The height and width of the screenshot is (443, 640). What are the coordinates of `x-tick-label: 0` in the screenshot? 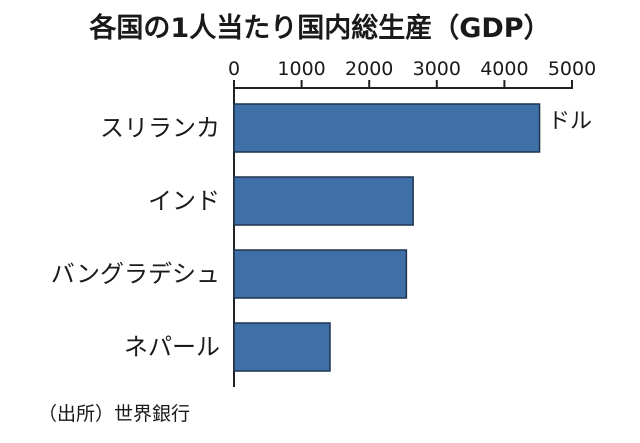 It's located at (234, 69).